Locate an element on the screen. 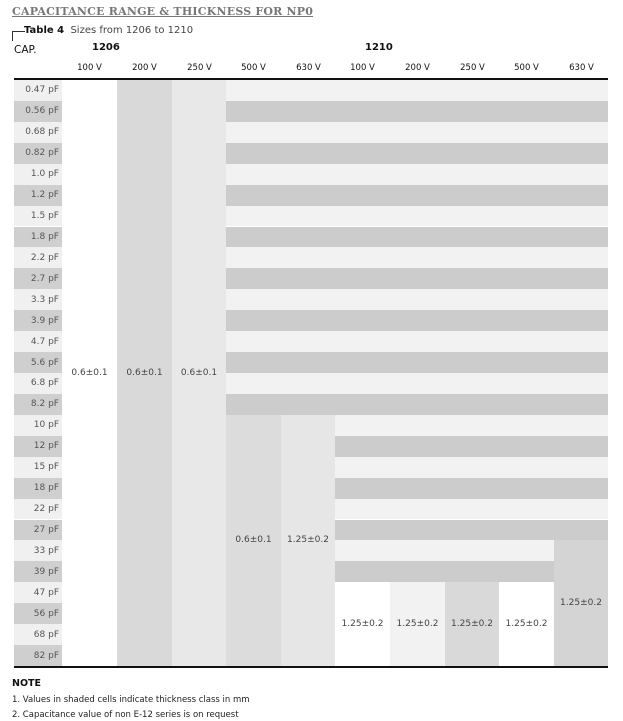 The image size is (623, 721). cap-column-header: CAP. is located at coordinates (25, 50).